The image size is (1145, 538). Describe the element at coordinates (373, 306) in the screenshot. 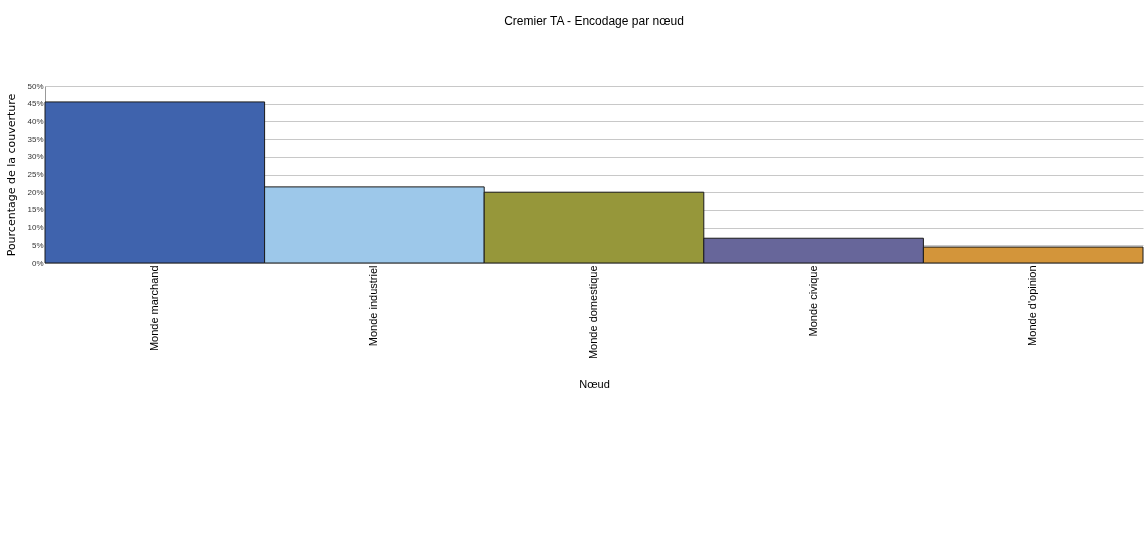

I see `x-tick-label: Monde industriel` at that location.